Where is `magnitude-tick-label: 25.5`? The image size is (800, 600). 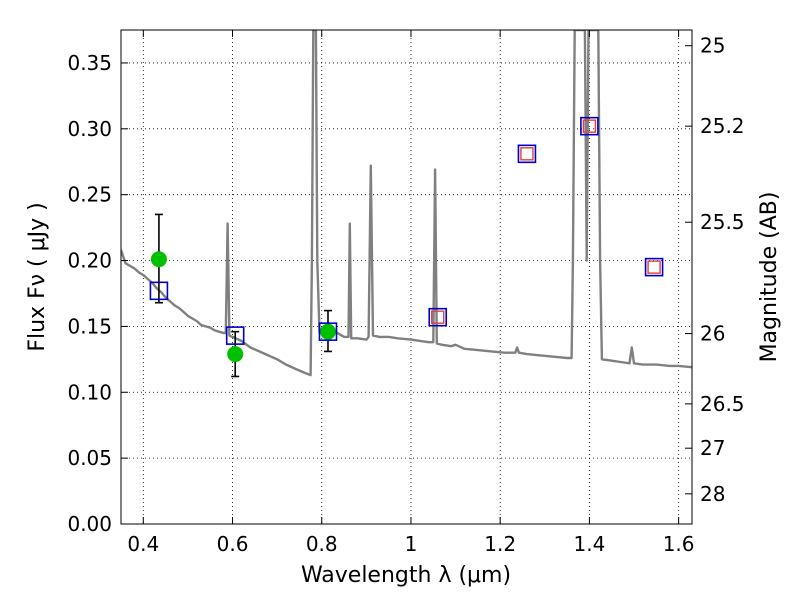 magnitude-tick-label: 25.5 is located at coordinates (722, 222).